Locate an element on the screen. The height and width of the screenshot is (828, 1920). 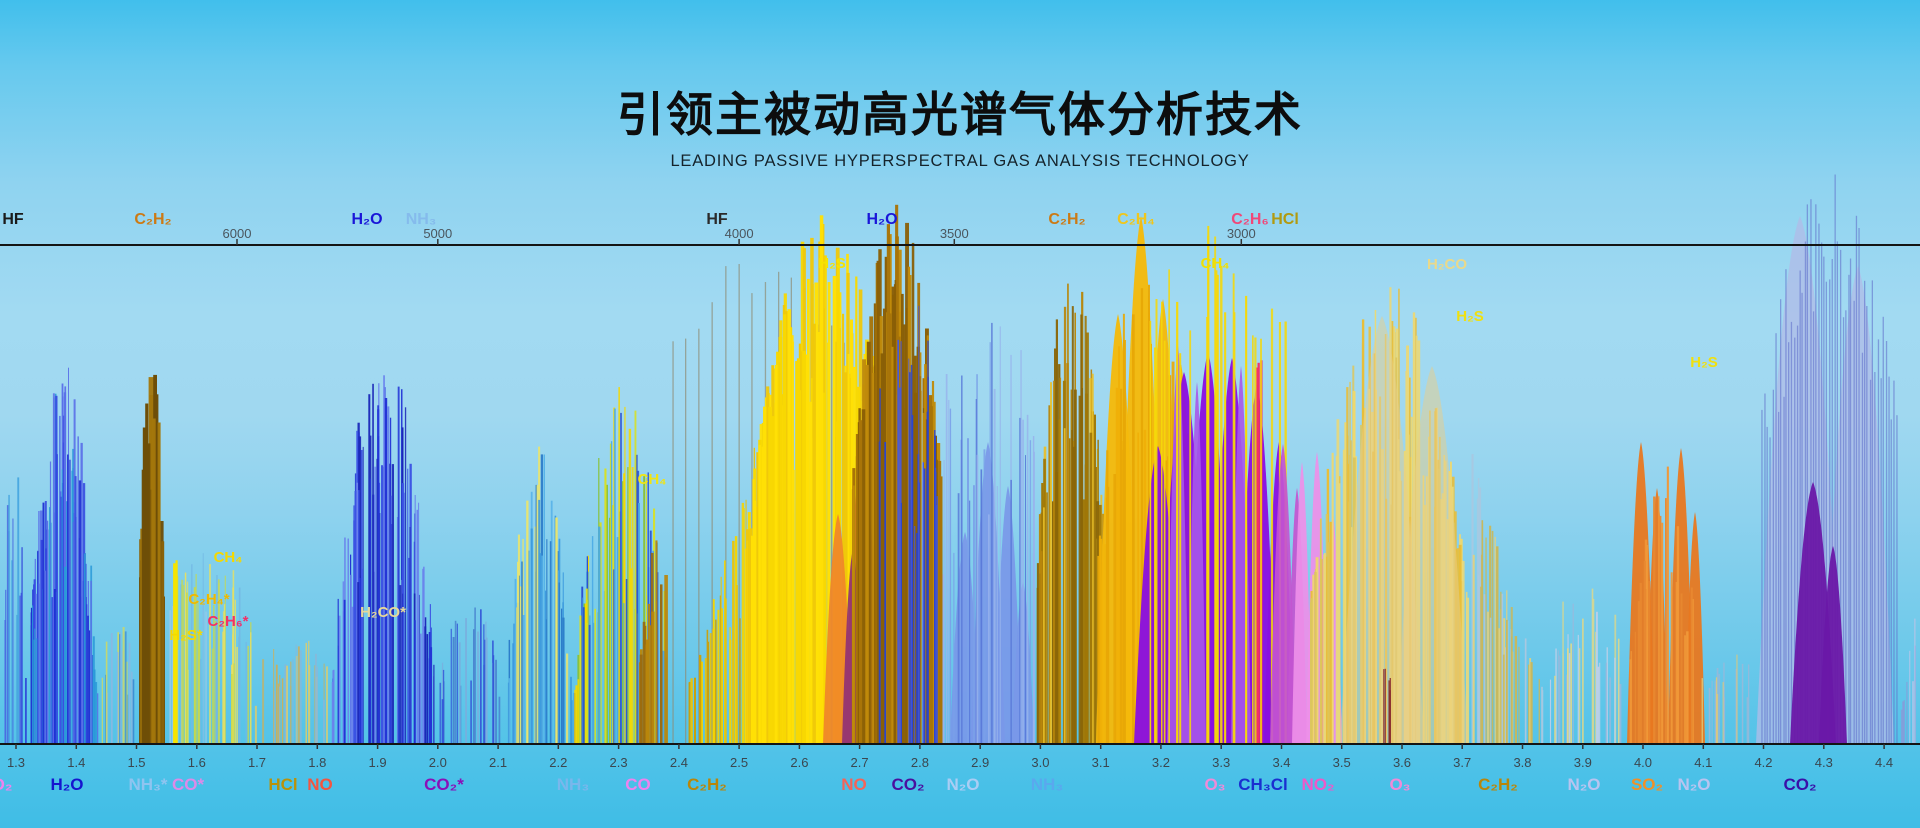
wavelength-tick-label: 2.7 is located at coordinates (860, 762).